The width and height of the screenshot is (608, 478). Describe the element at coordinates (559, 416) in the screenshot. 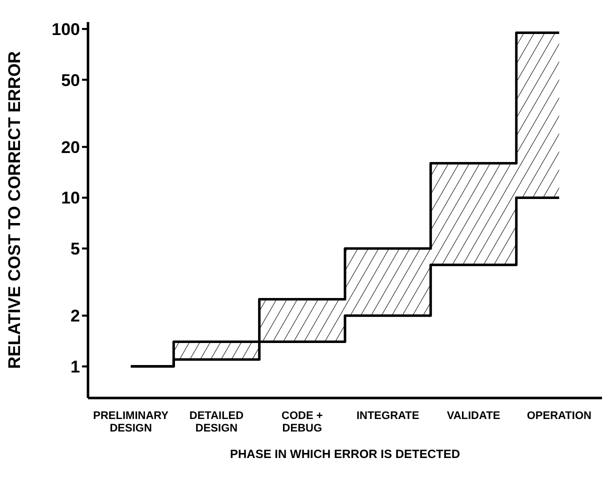

I see `x-tick-label: OPERATION` at that location.